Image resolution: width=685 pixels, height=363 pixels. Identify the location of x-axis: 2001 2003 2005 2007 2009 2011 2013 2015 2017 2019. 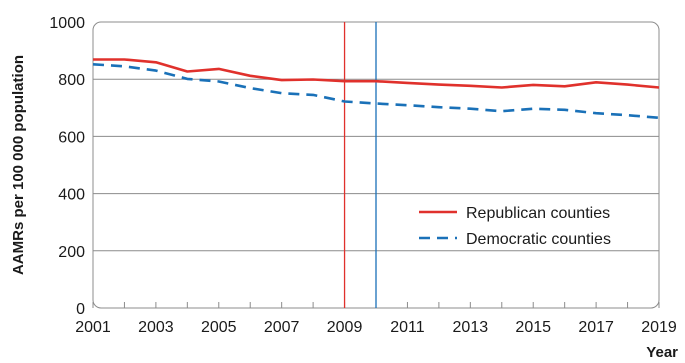
(376, 319).